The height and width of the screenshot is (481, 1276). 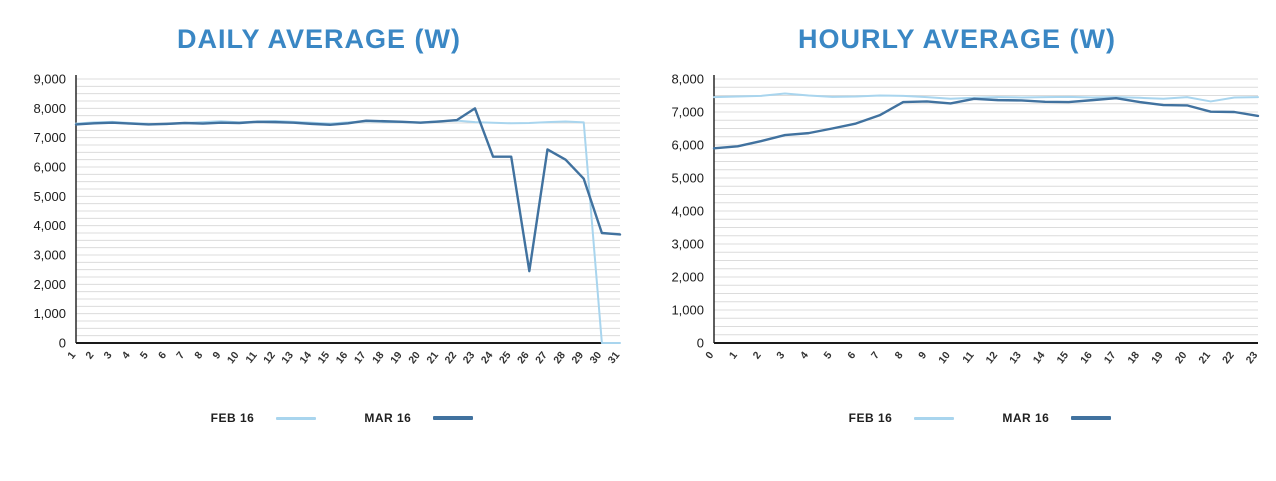 I want to click on svg-text: 27, so click(x=541, y=357).